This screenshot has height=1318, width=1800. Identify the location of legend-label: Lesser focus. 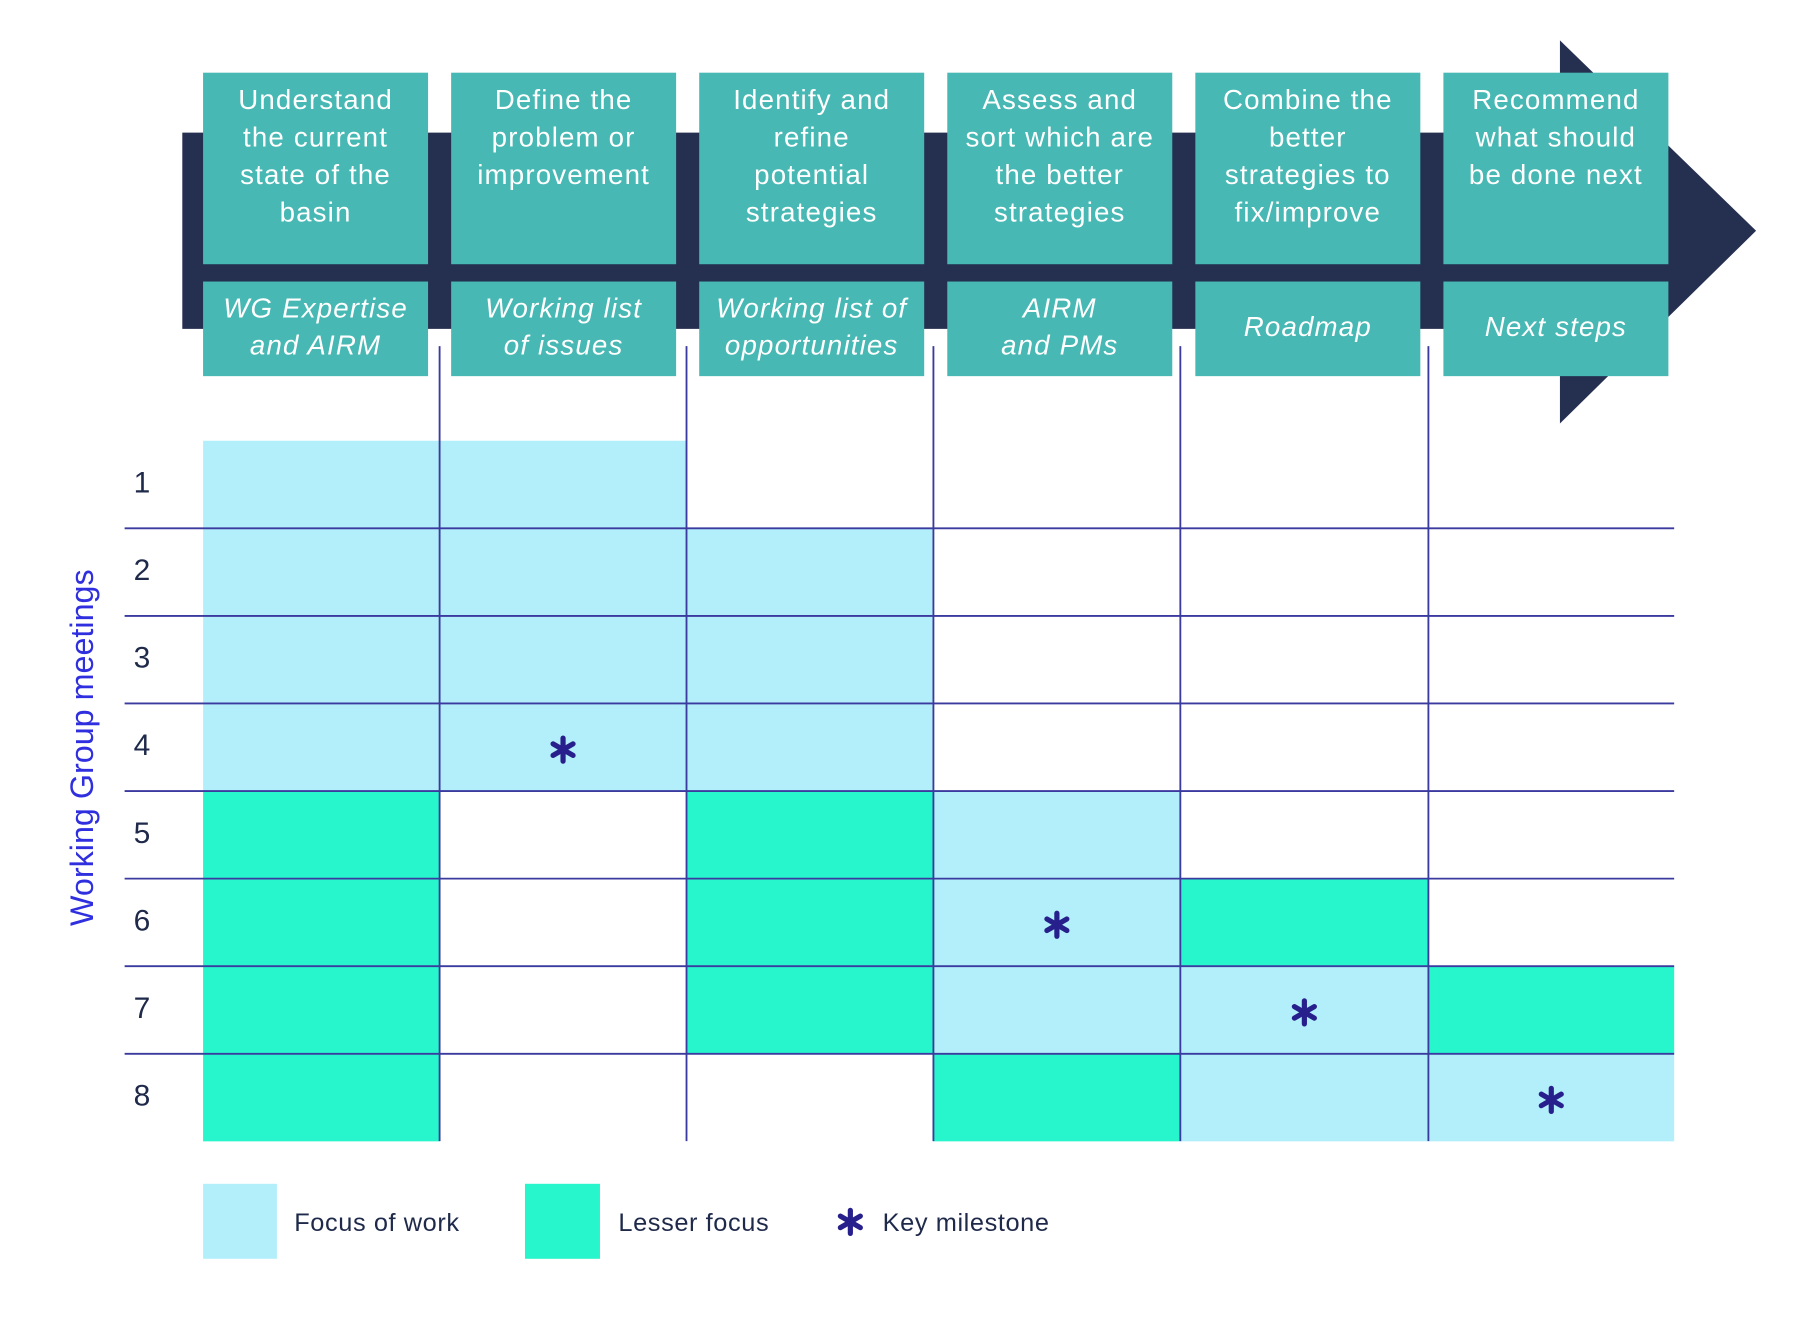
(693, 1223).